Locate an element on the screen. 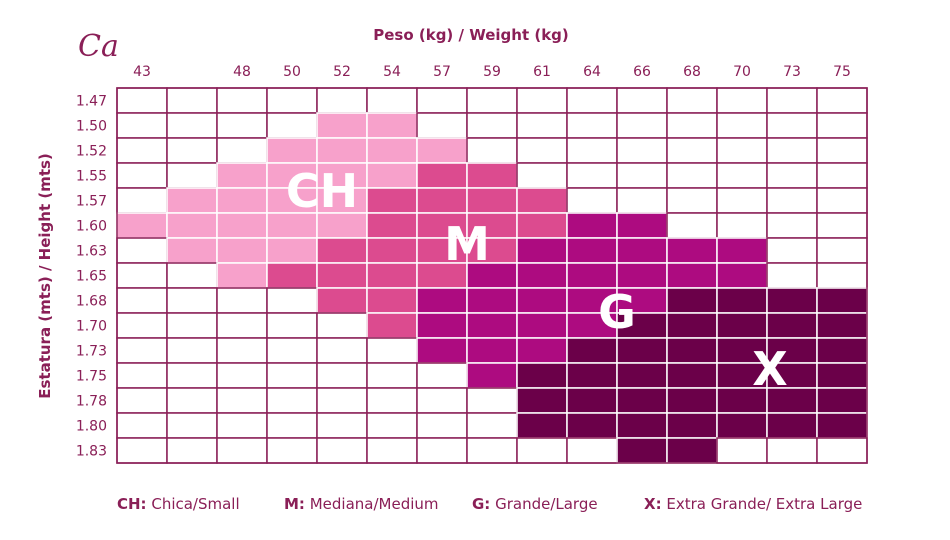 This screenshot has width=950, height=540. x-tick-label: 70 is located at coordinates (742, 72).